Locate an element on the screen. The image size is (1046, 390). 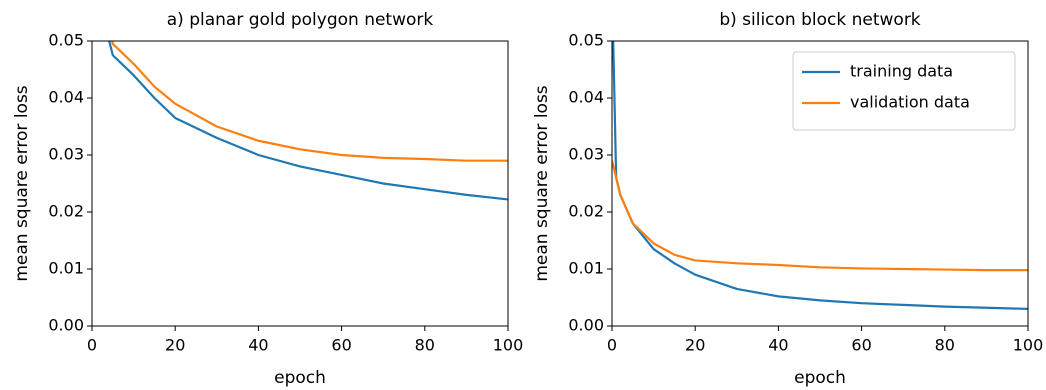
legend-box is located at coordinates (904, 91).